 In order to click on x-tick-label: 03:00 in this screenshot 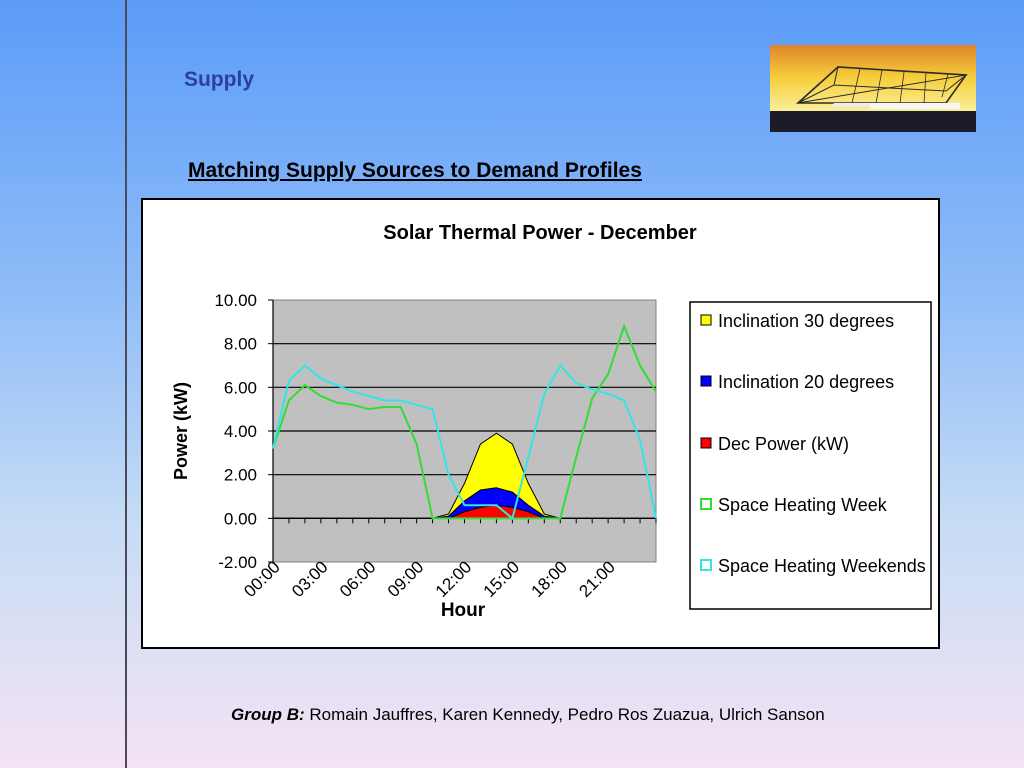, I will do `click(310, 579)`.